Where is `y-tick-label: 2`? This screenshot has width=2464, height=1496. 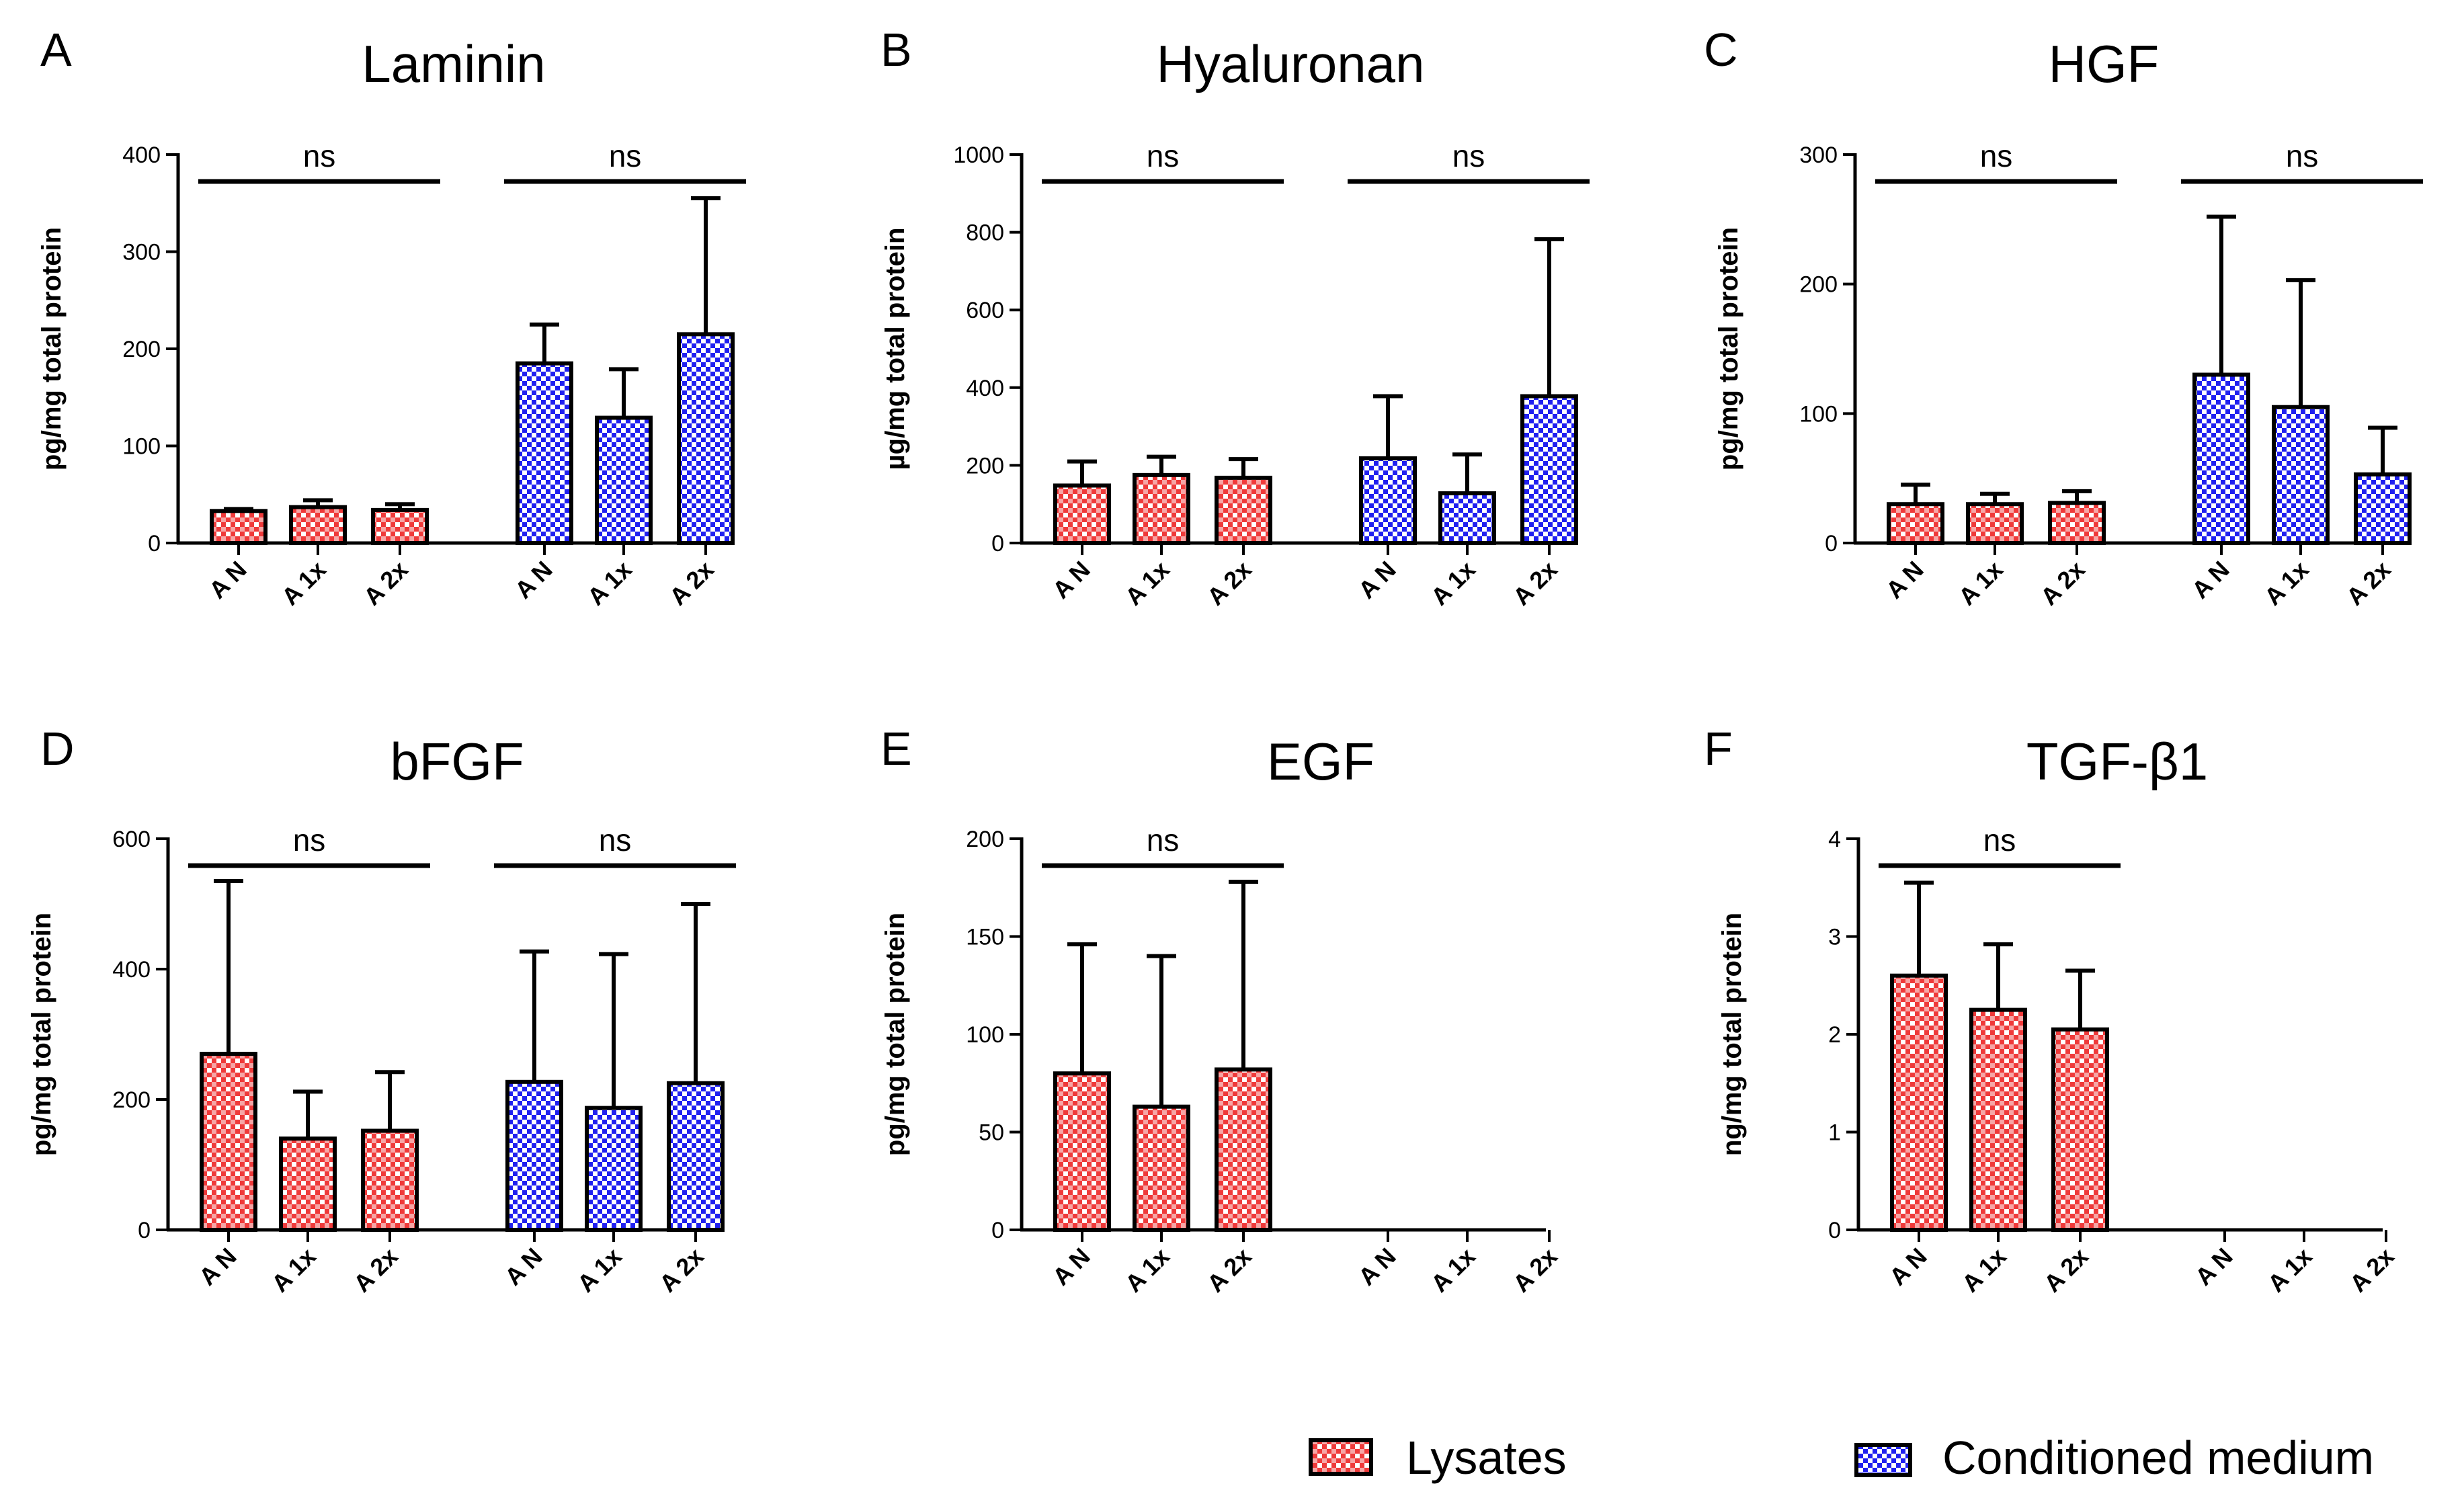
y-tick-label: 2 is located at coordinates (1835, 1035).